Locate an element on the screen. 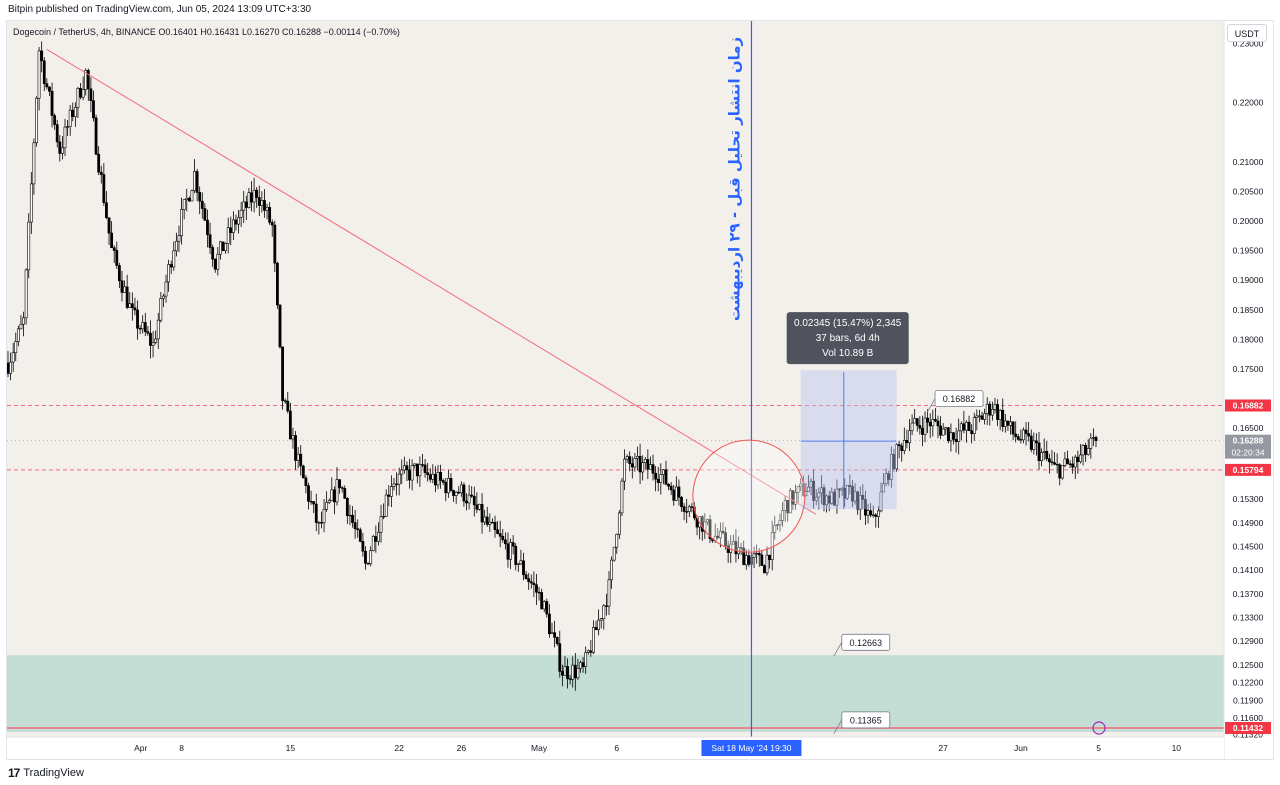 This screenshot has width=1280, height=785. currency-button: USDT is located at coordinates (1247, 33).